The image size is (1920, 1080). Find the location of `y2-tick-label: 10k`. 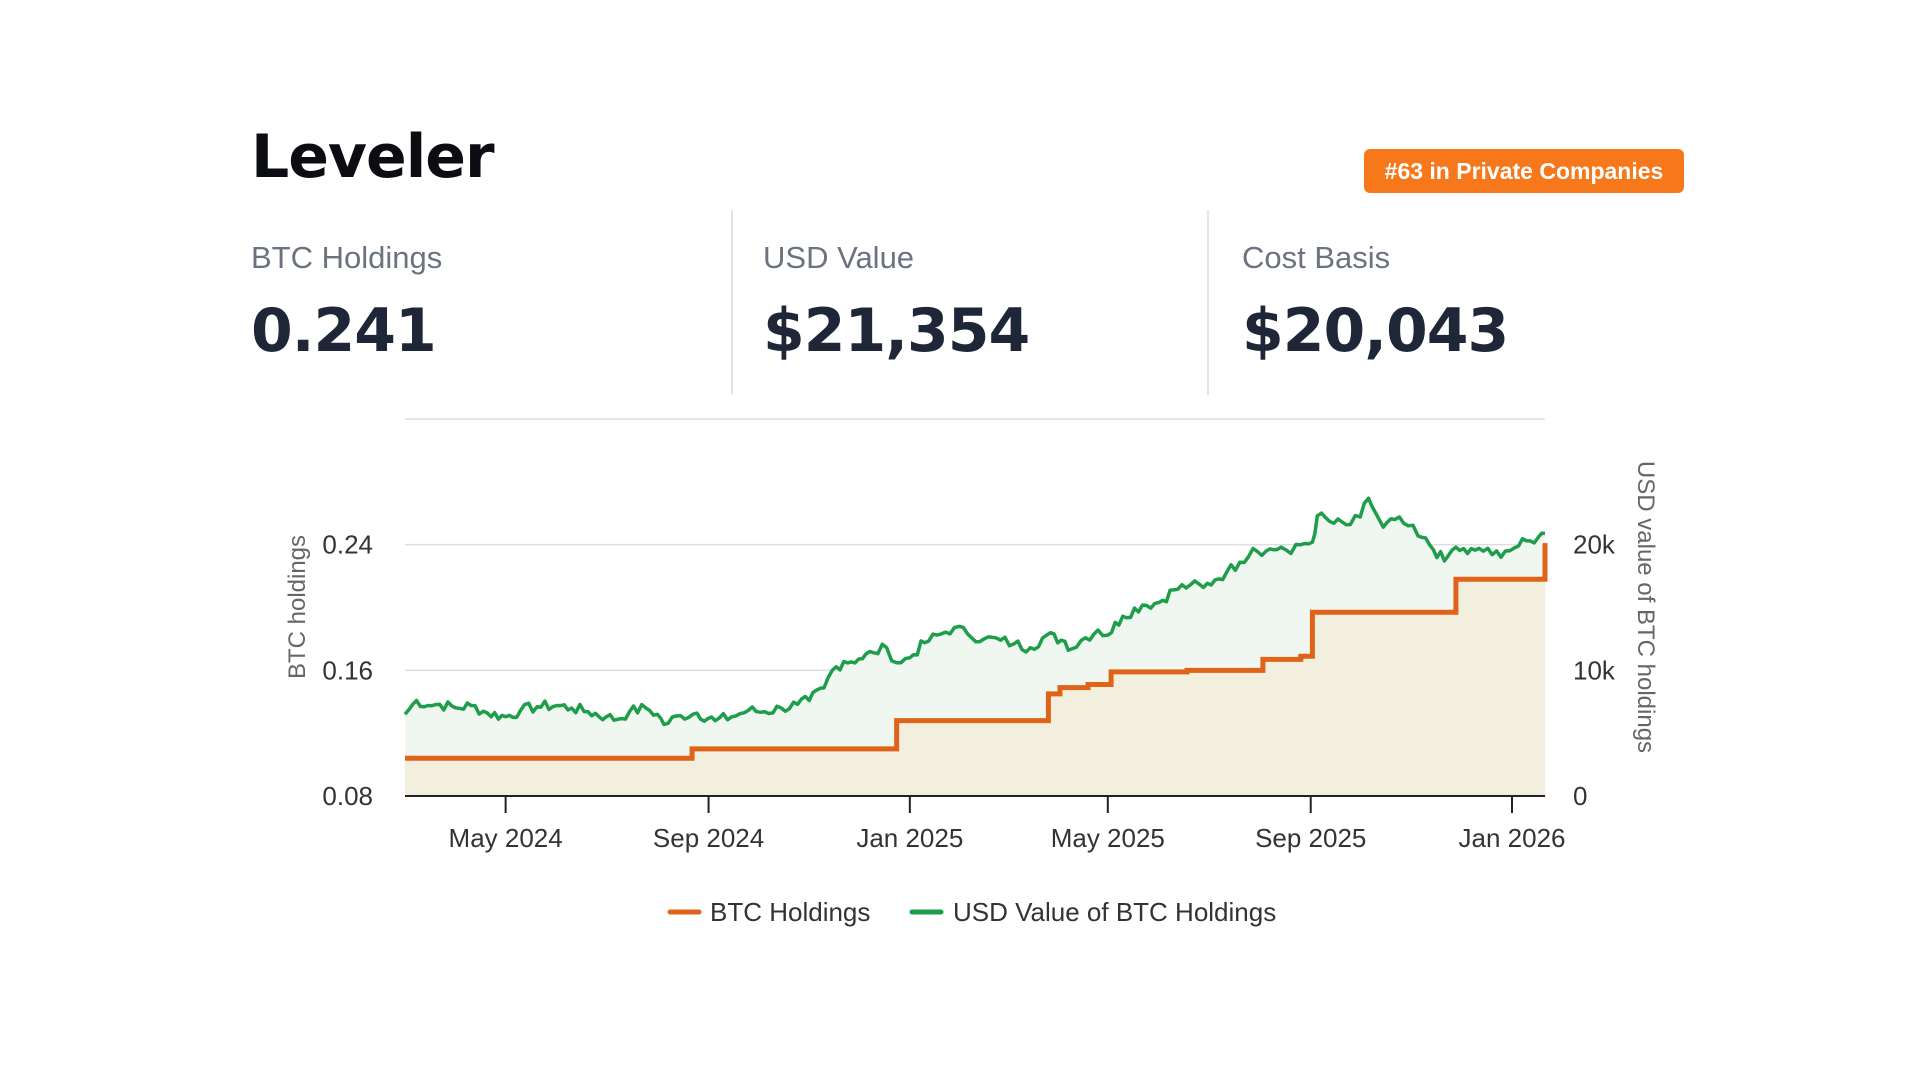

y2-tick-label: 10k is located at coordinates (1594, 670).